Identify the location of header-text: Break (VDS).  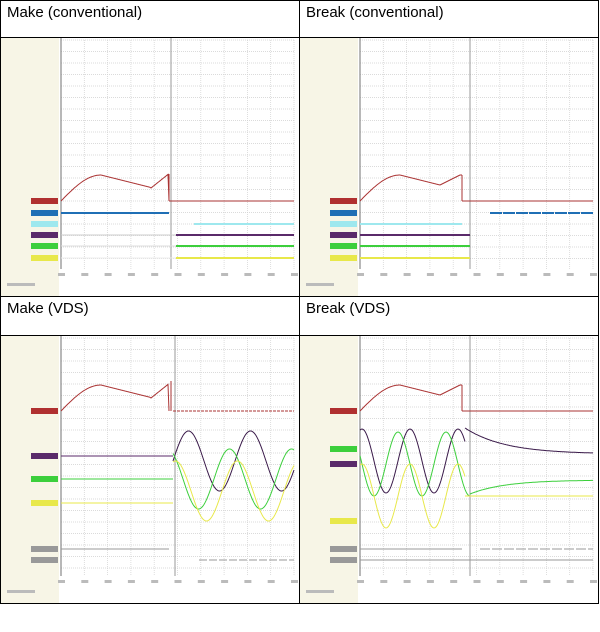
(348, 308).